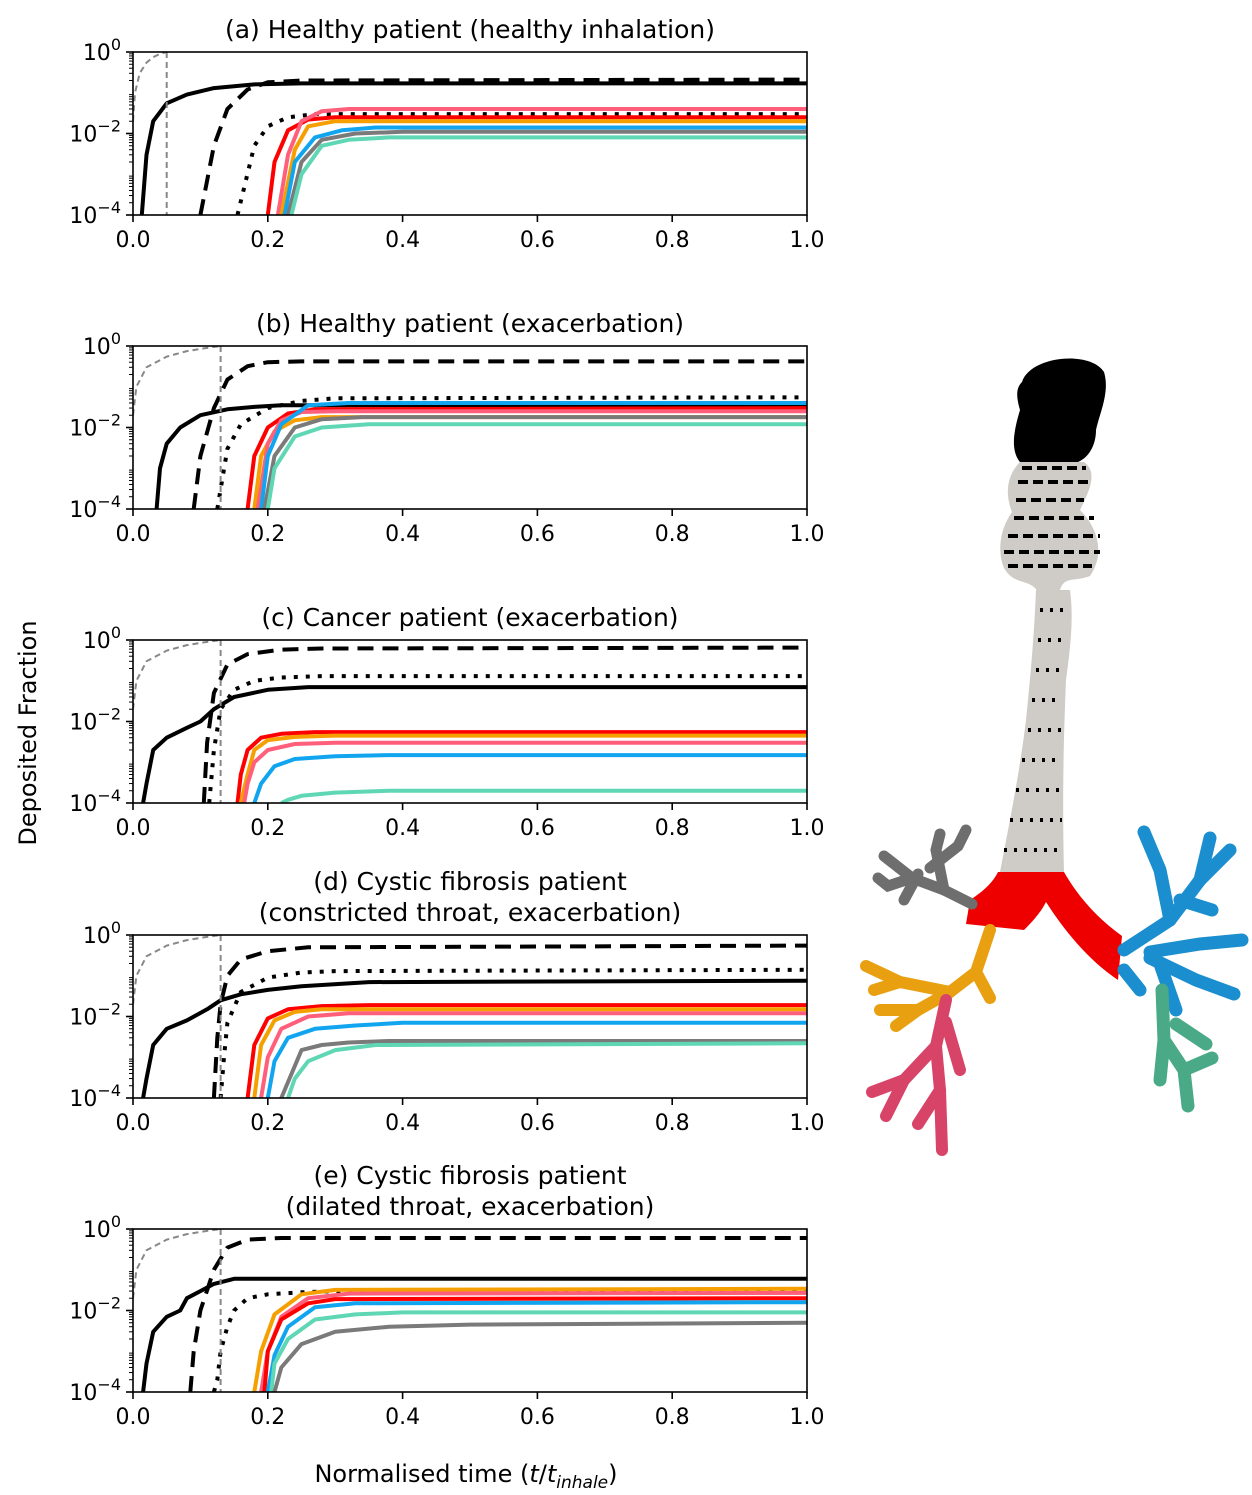  What do you see at coordinates (470, 1206) in the screenshot?
I see `chart-title-line: (dilated throat, exacerbation)` at bounding box center [470, 1206].